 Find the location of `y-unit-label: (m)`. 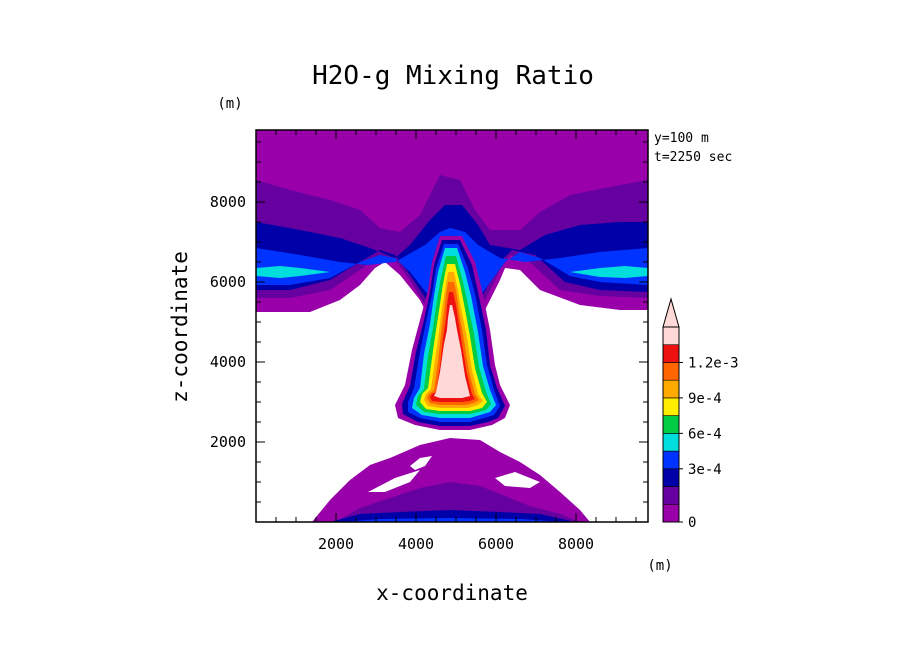

y-unit-label: (m) is located at coordinates (229, 104).